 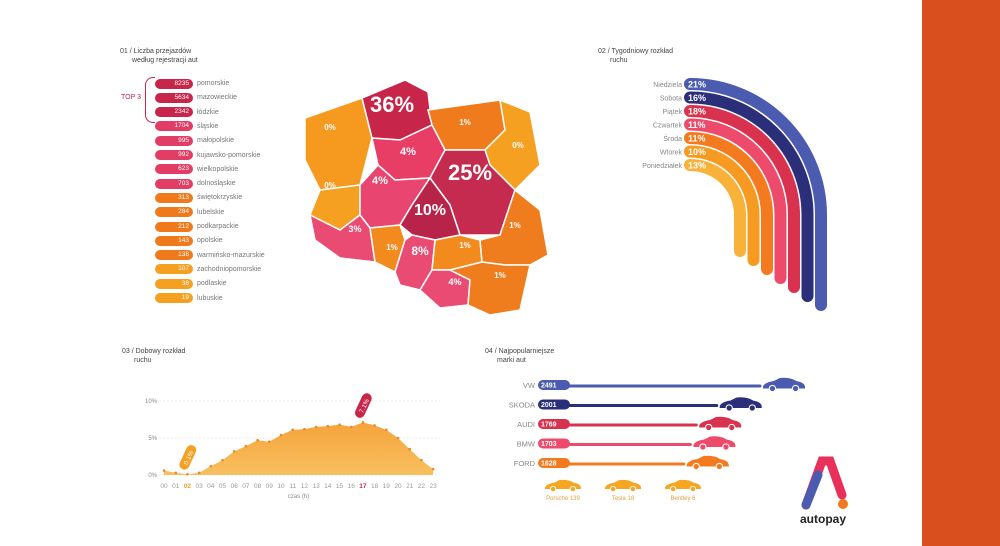 What do you see at coordinates (410, 486) in the screenshot?
I see `x-tick-label: 21` at bounding box center [410, 486].